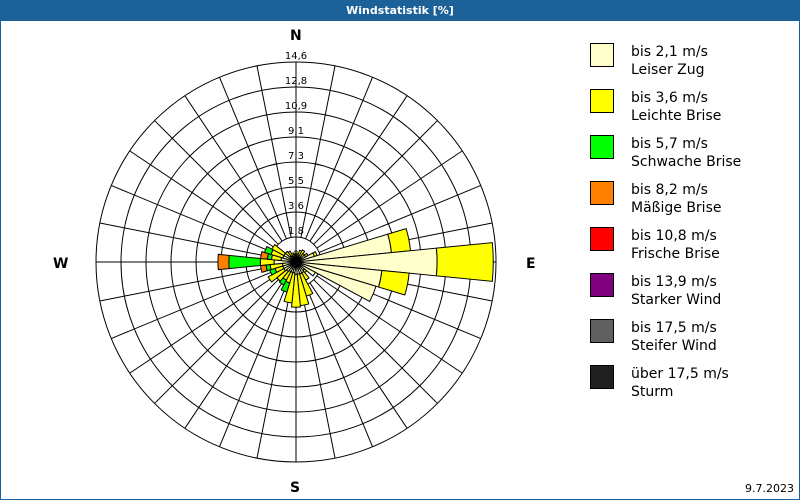 The width and height of the screenshot is (800, 500). What do you see at coordinates (652, 392) in the screenshot?
I see `legend-label: Sturm` at bounding box center [652, 392].